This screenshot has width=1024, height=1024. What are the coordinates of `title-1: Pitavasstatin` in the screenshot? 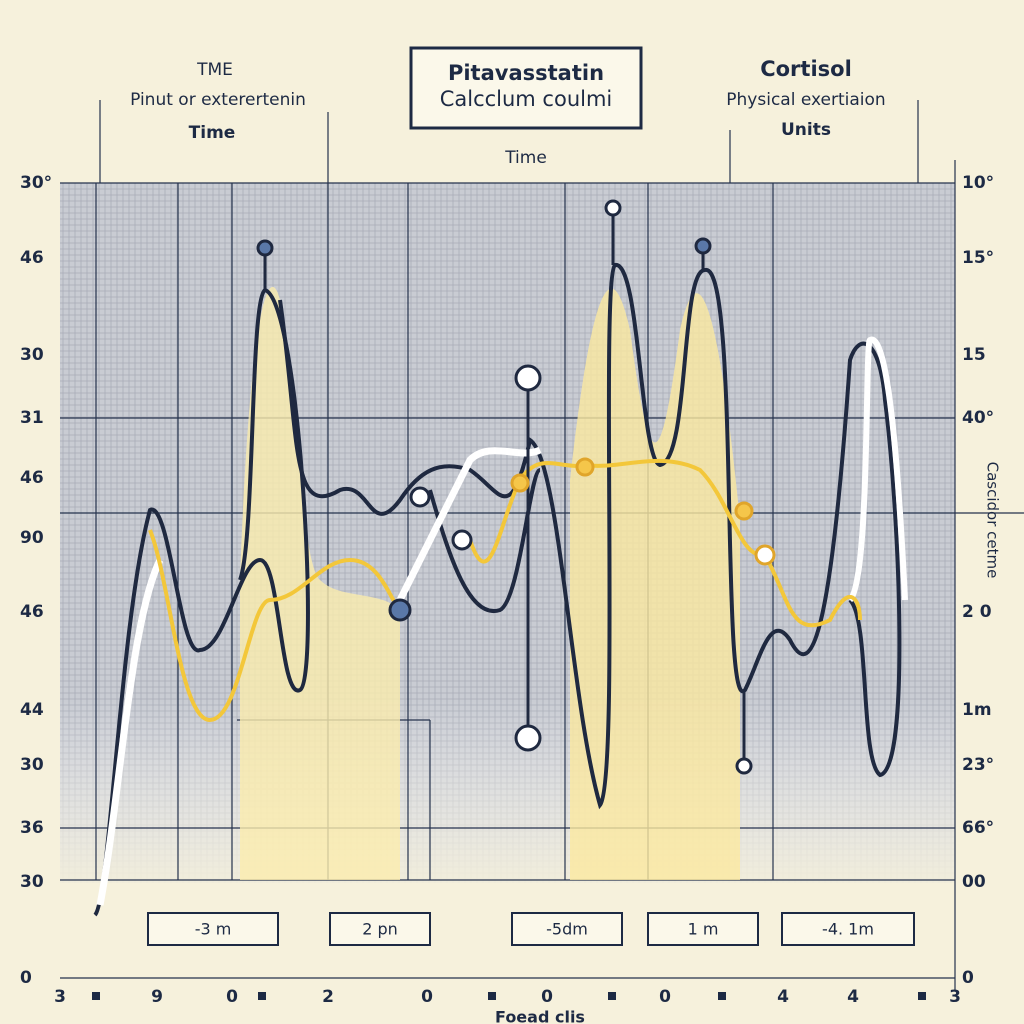 It's located at (526, 73).